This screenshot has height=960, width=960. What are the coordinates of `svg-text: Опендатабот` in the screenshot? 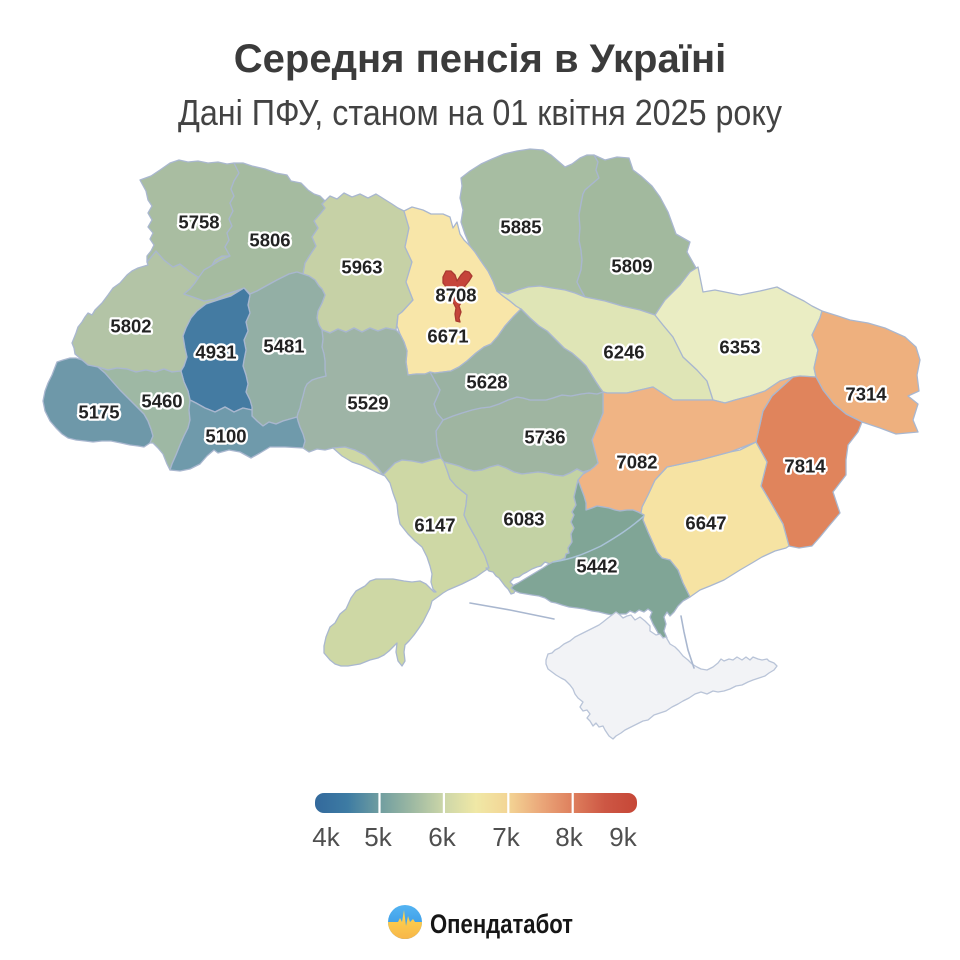 It's located at (501, 924).